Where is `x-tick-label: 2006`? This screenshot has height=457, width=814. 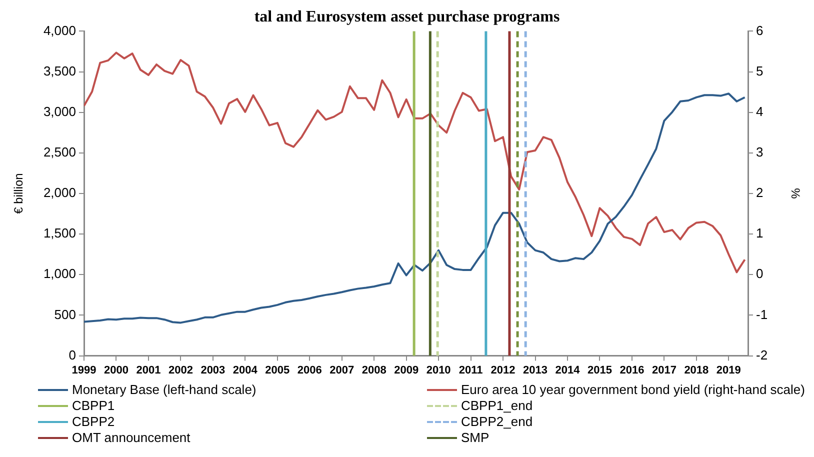 x-tick-label: 2006 is located at coordinates (309, 370).